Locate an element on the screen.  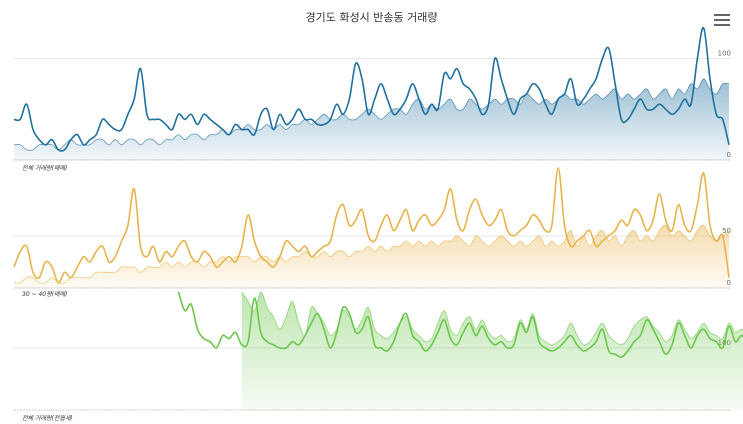
hamburger-menu-icon is located at coordinates (722, 20).